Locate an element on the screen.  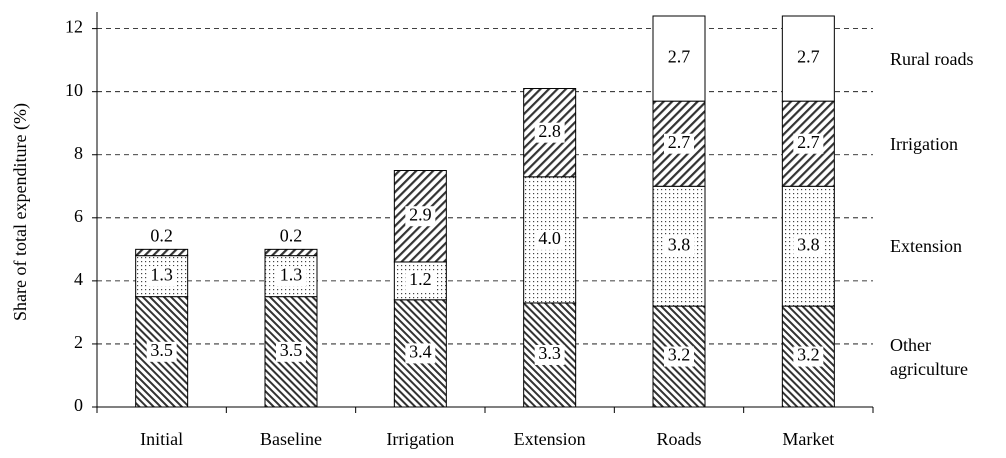
x-tick-label: Baseline is located at coordinates (291, 439).